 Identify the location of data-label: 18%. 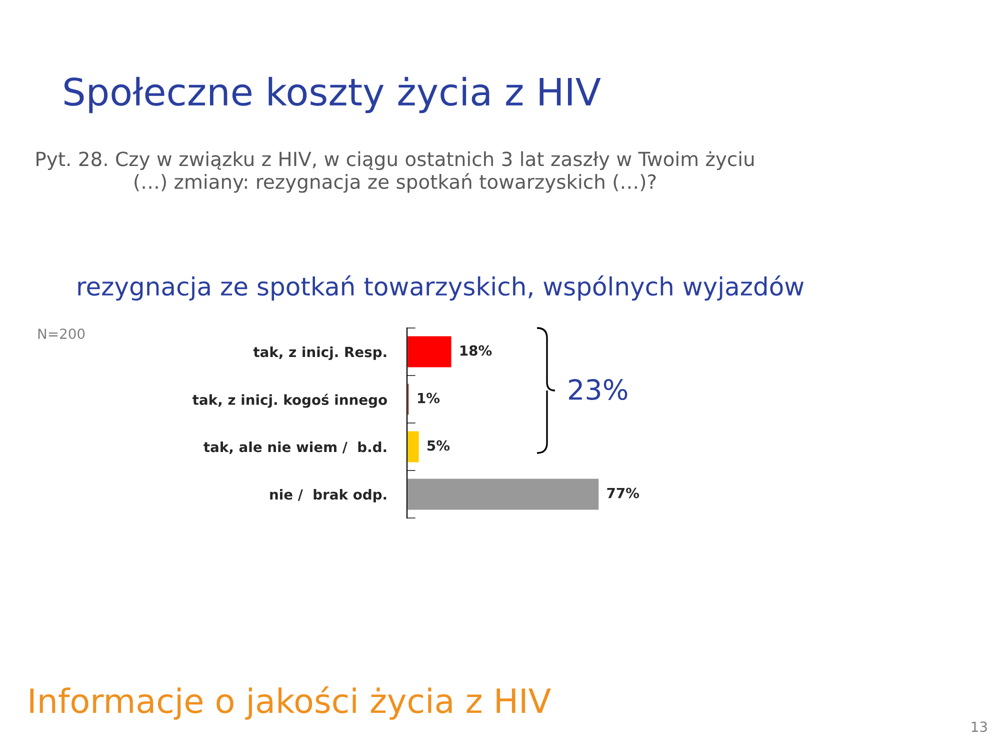
(476, 350).